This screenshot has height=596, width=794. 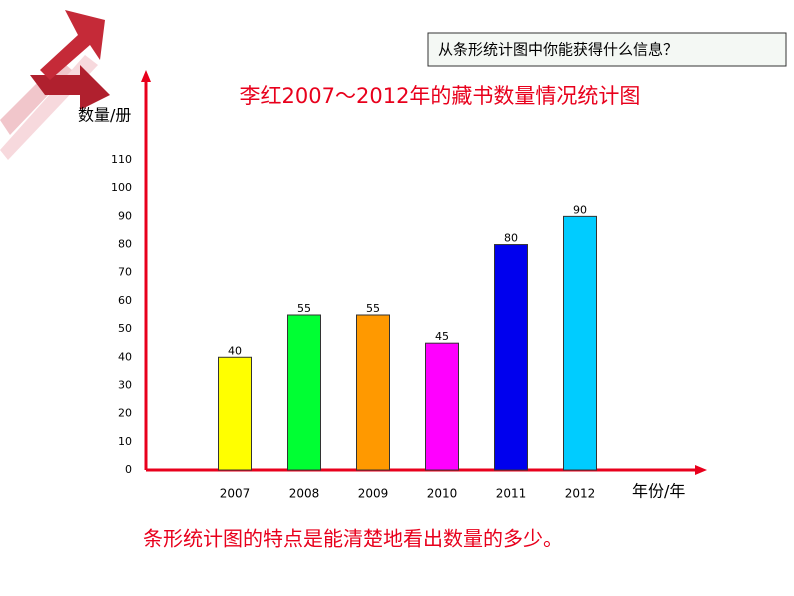 I want to click on chart-title: 李红2007～2012年的藏书数量情况统计图, so click(x=440, y=96).